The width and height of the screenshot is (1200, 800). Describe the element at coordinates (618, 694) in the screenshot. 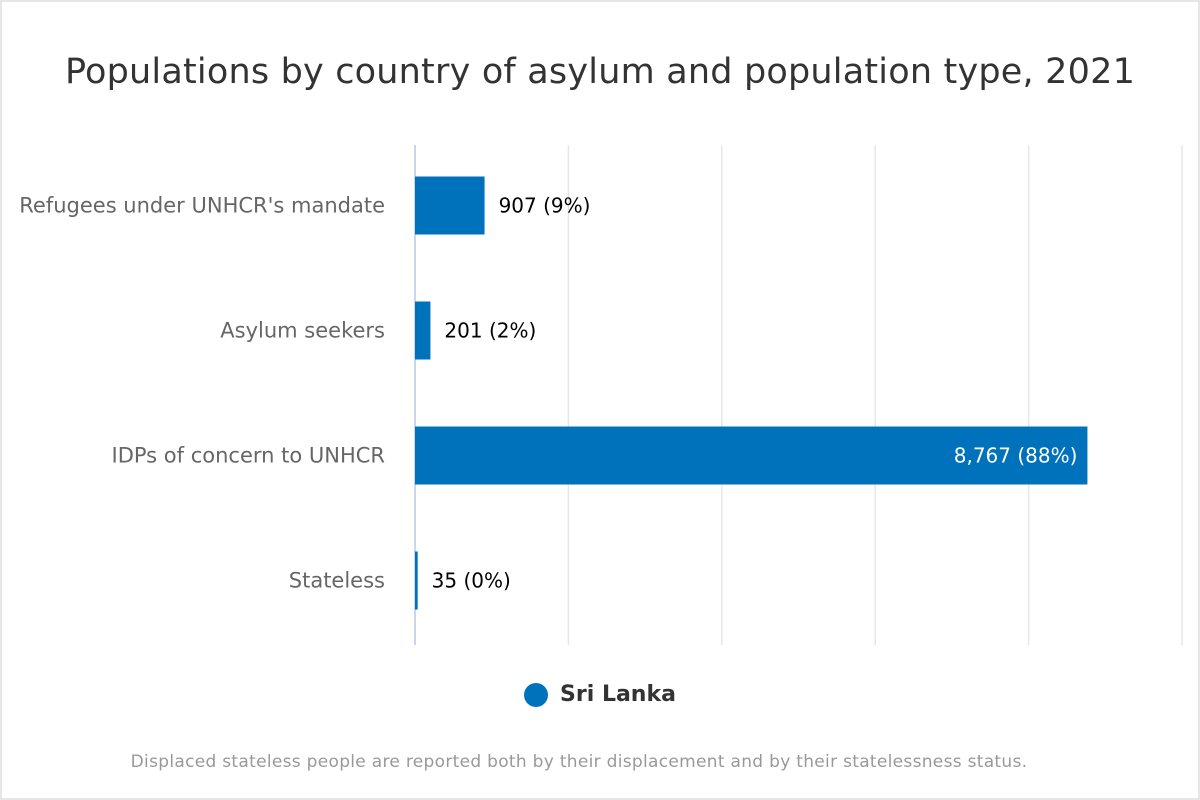

I see `legend-label-sri-lanka: Sri Lanka` at that location.